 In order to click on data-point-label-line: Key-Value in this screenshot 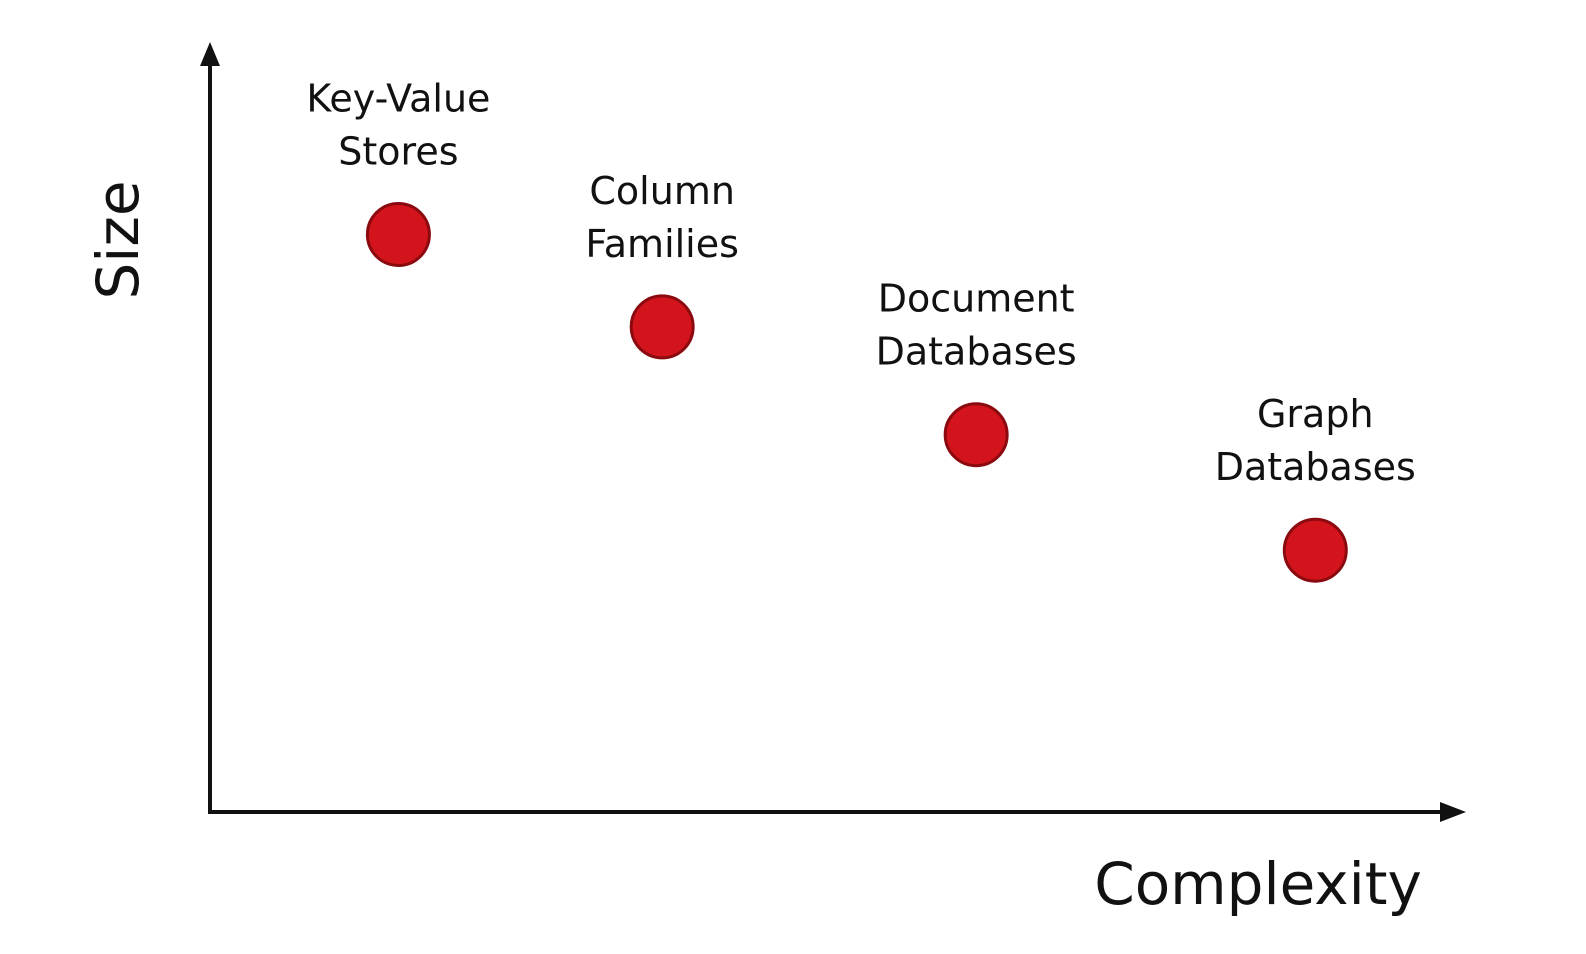, I will do `click(398, 99)`.